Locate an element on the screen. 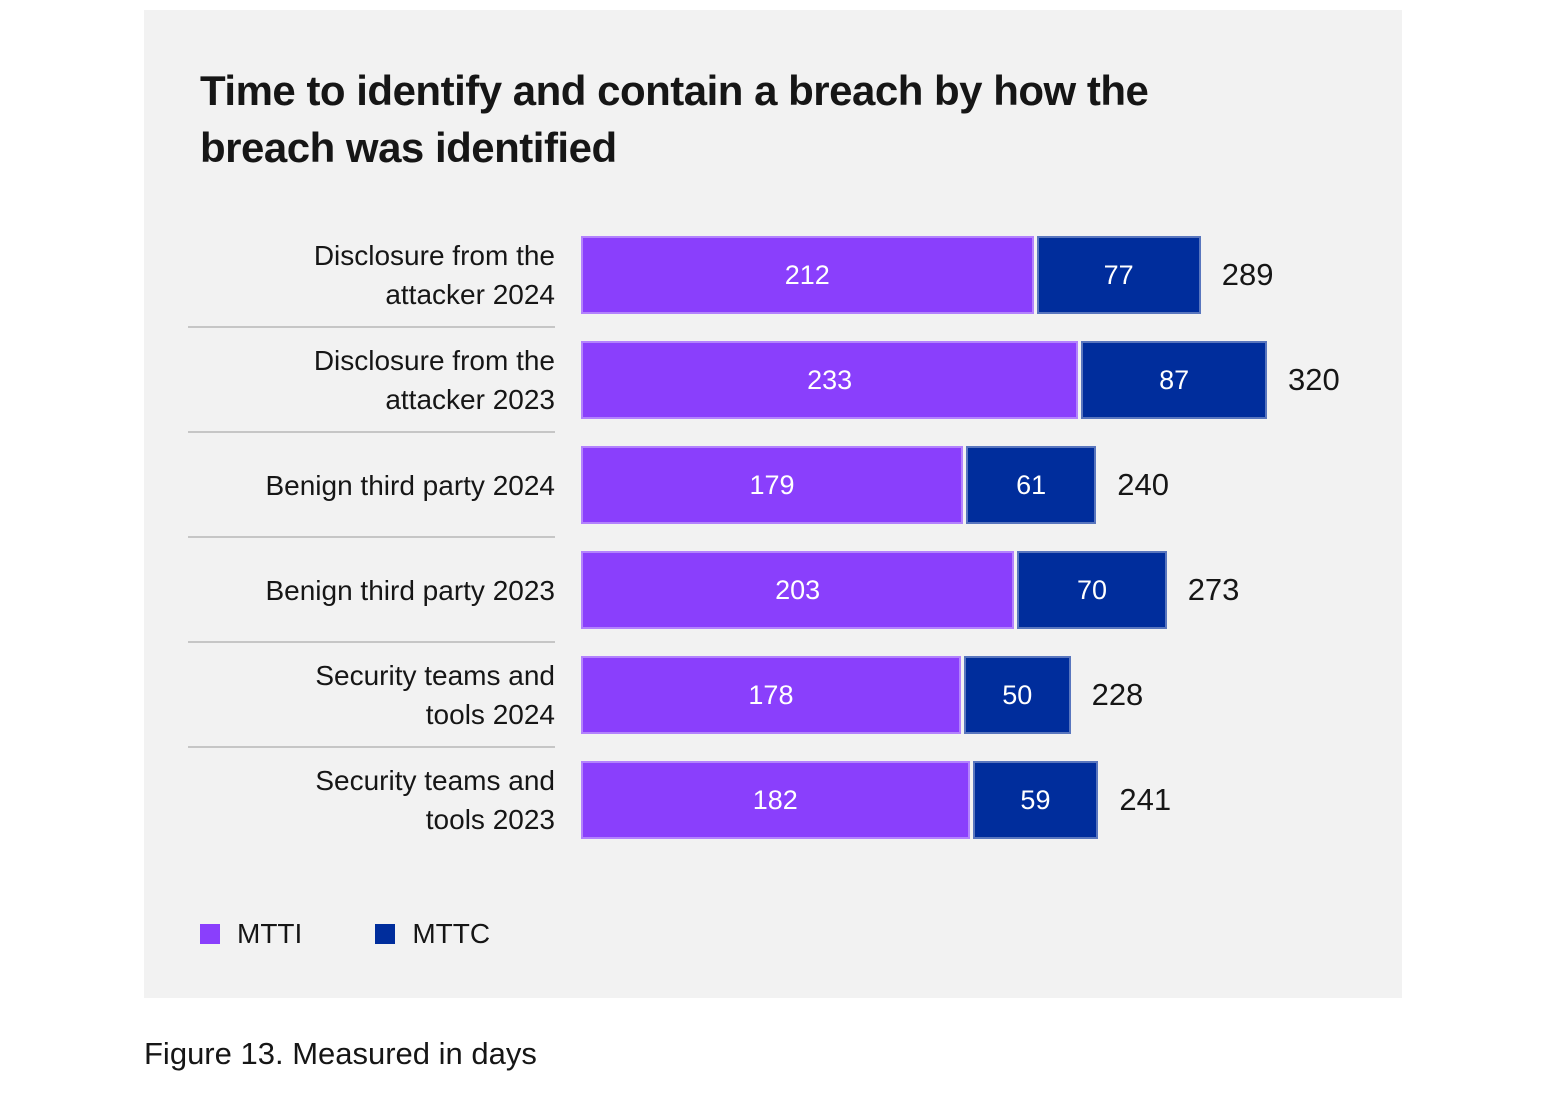  bar-segment-mttc: 61 is located at coordinates (1031, 485).